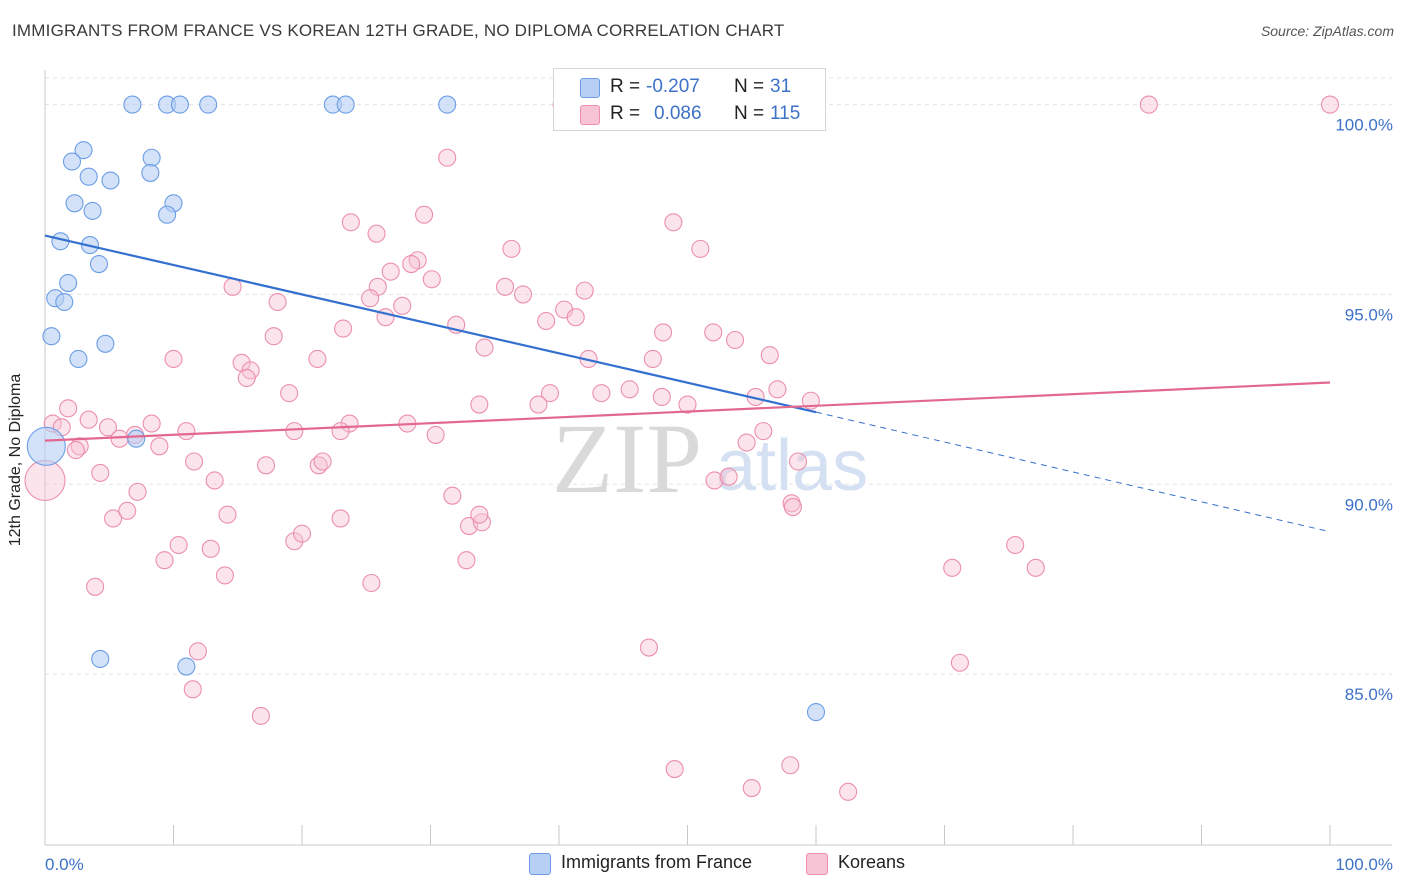  I want to click on watermark-atlas: atlas, so click(792, 466).